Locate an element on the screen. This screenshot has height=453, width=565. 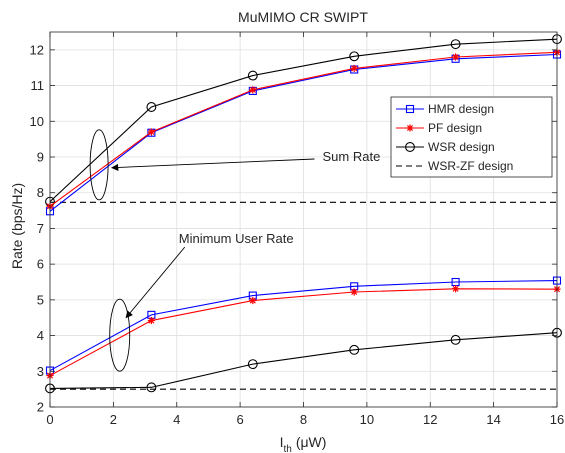
legend-item-wsr-design: WSR design is located at coordinates (445, 147).